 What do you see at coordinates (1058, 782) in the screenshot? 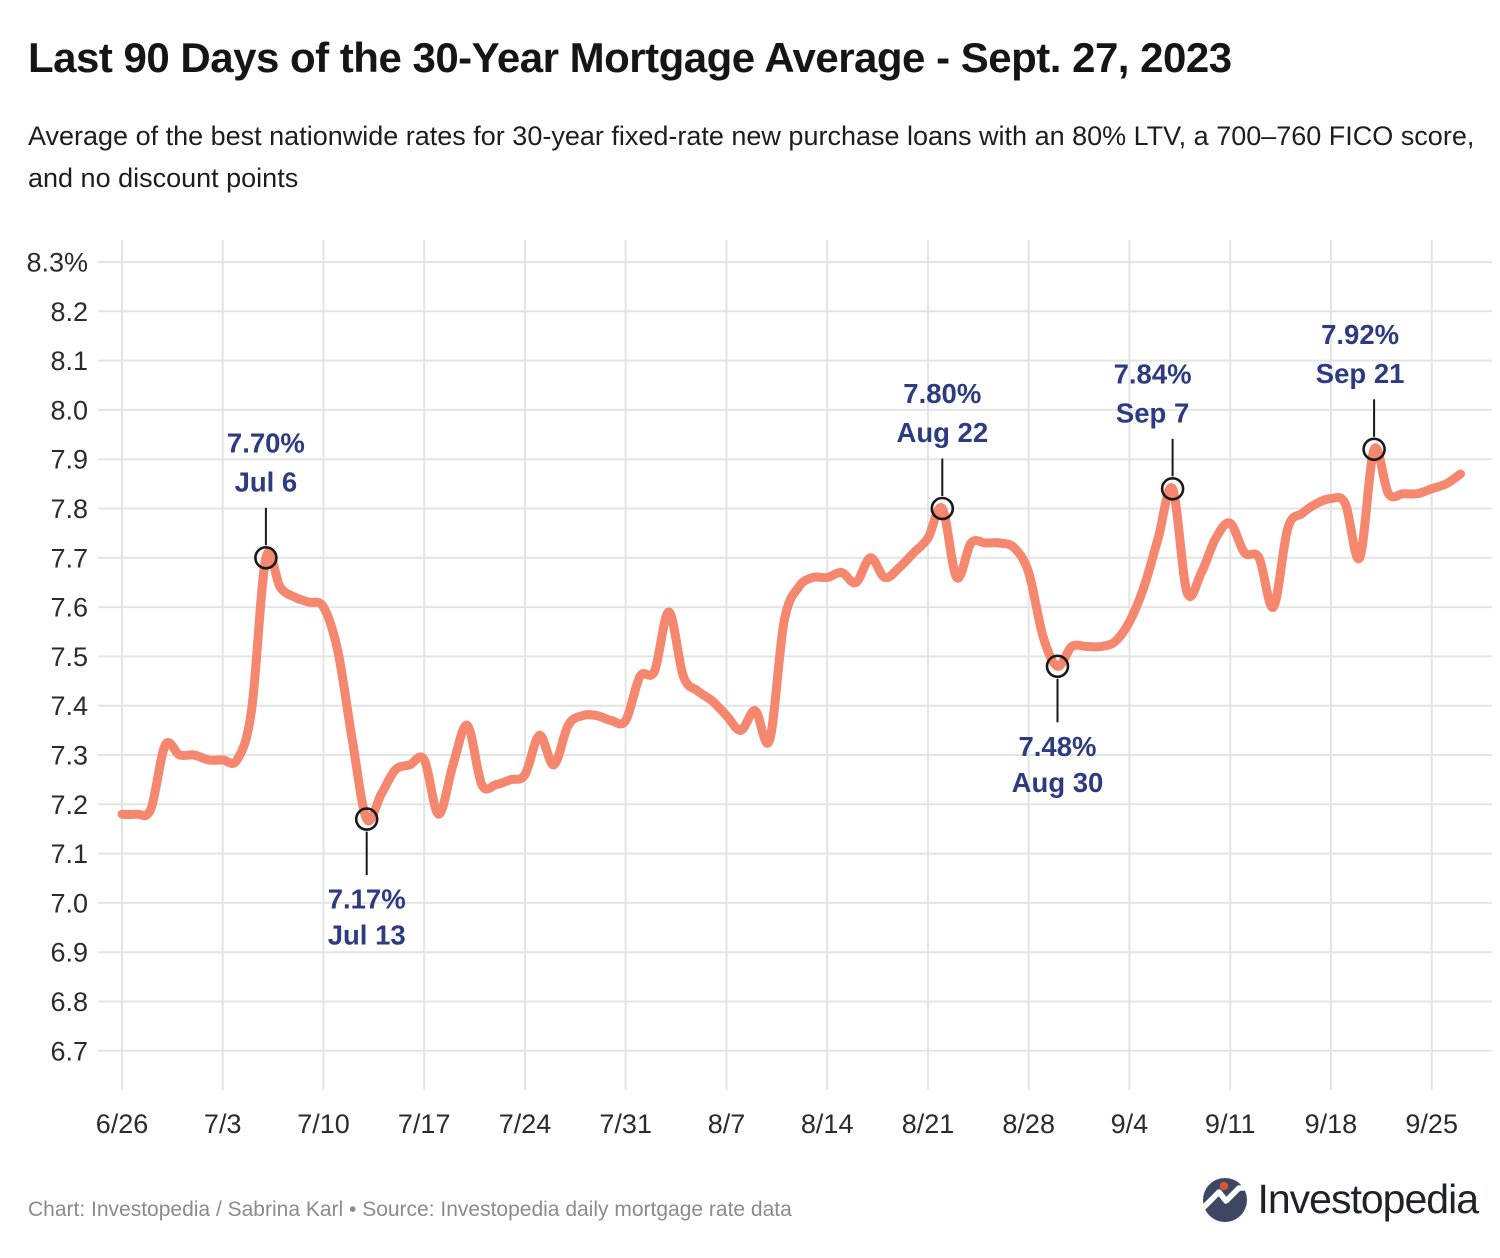
I see `annotation-date-label: Aug 30` at bounding box center [1058, 782].